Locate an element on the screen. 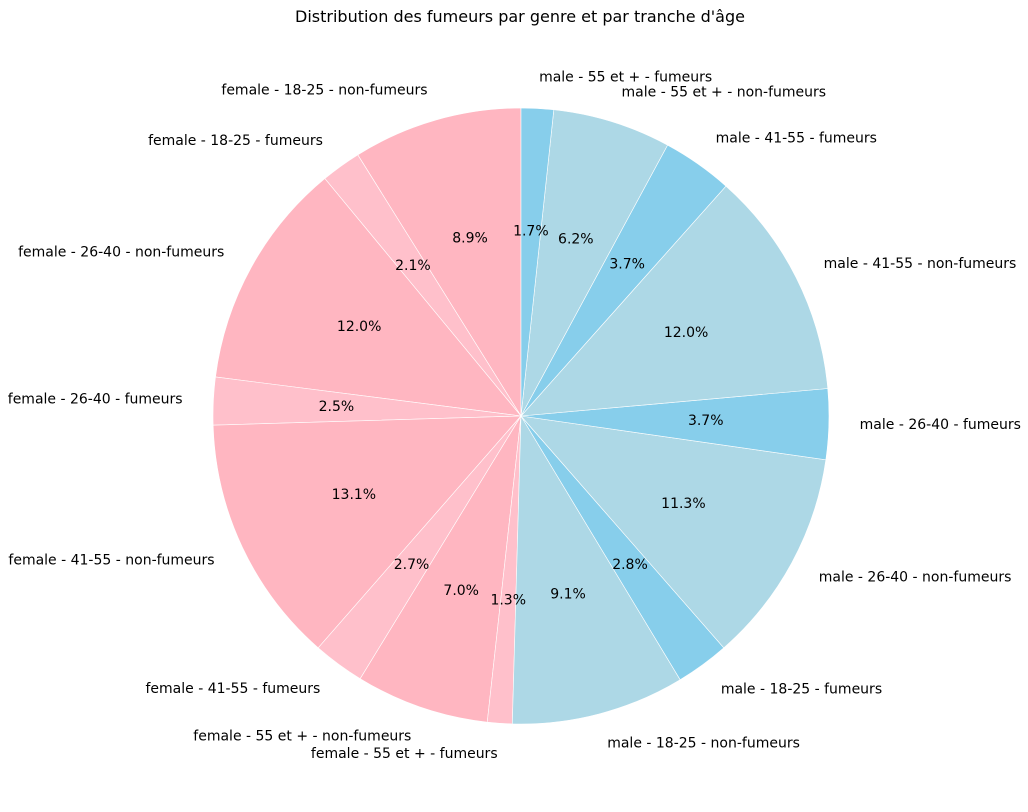 The image size is (1028, 812). slice-label: female - 18-25 - fumeurs is located at coordinates (235, 141).